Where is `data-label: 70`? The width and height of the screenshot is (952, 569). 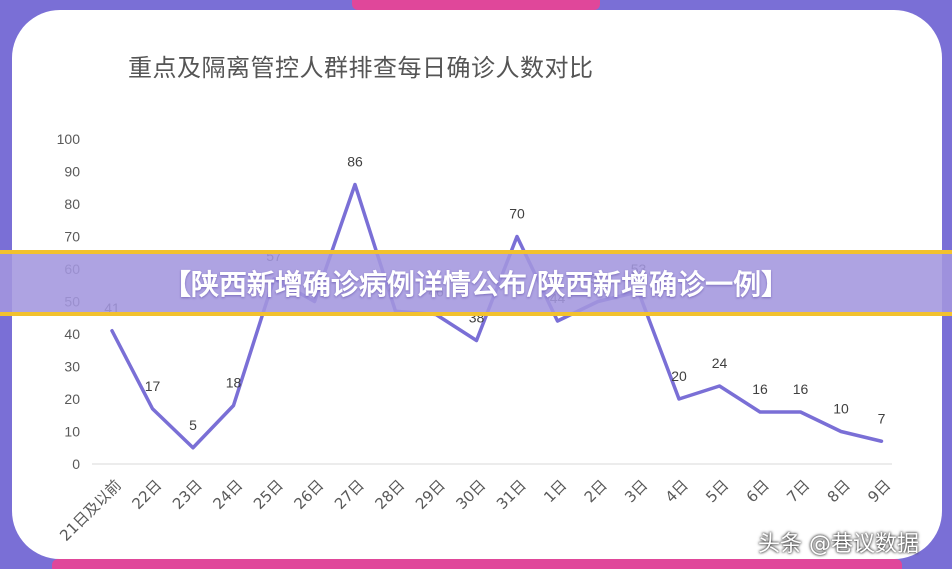 data-label: 70 is located at coordinates (517, 214).